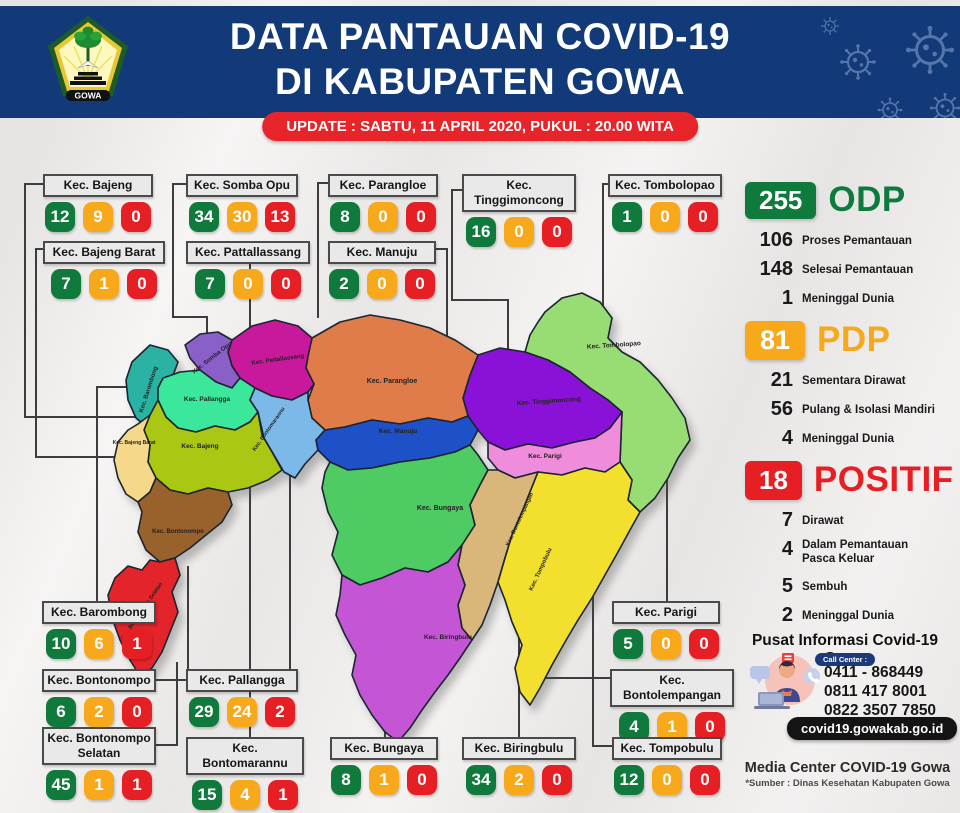 The height and width of the screenshot is (813, 960). I want to click on map-label: Kec. Tinggimoncong, so click(549, 401).